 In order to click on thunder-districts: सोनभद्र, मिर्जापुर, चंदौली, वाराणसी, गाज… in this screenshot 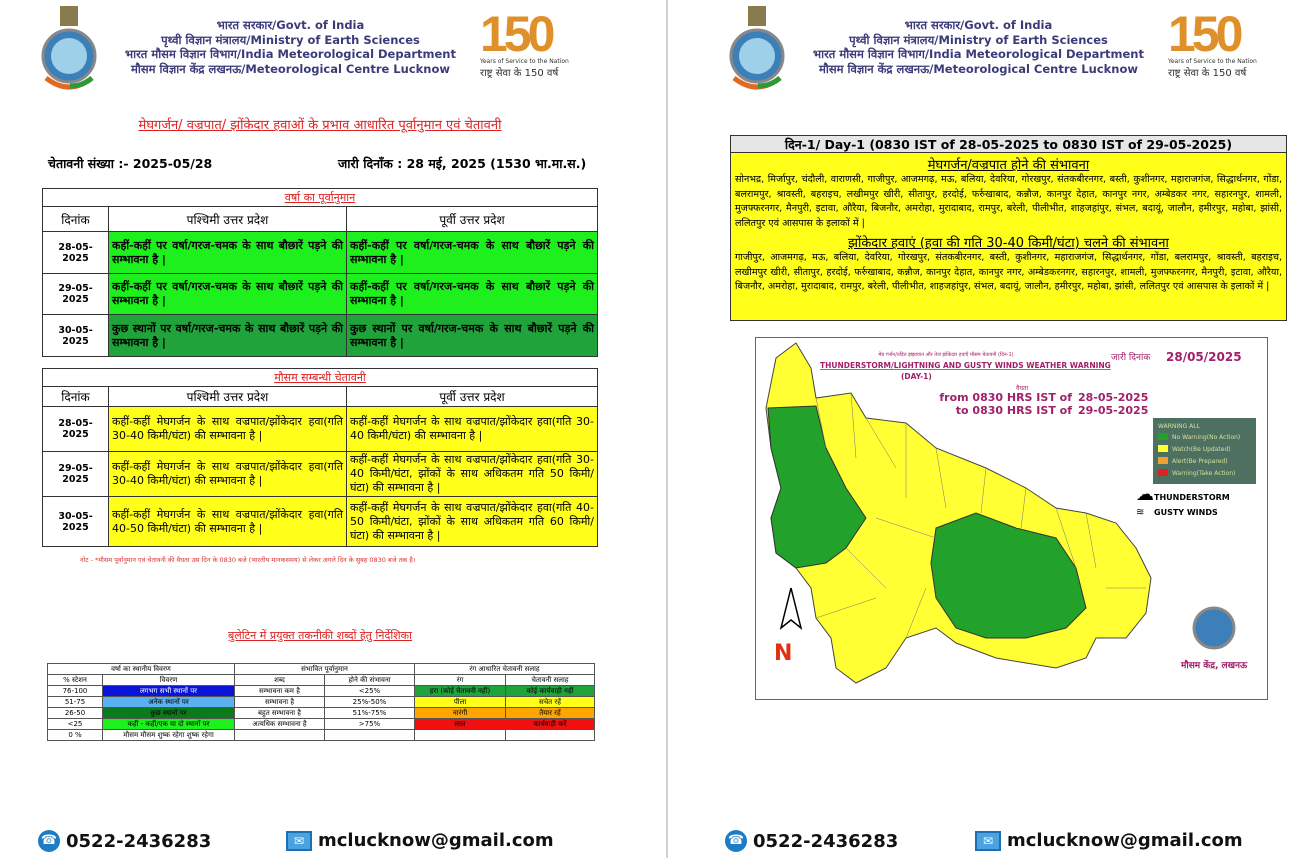, I will do `click(1008, 201)`.